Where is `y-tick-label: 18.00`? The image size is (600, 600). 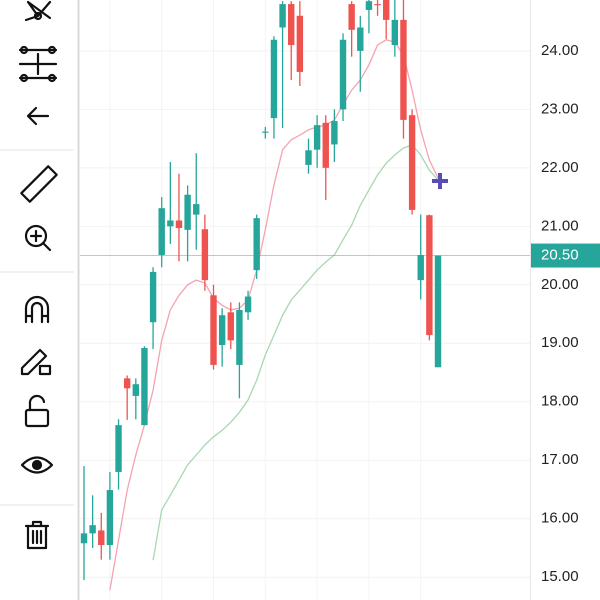 y-tick-label: 18.00 is located at coordinates (560, 401).